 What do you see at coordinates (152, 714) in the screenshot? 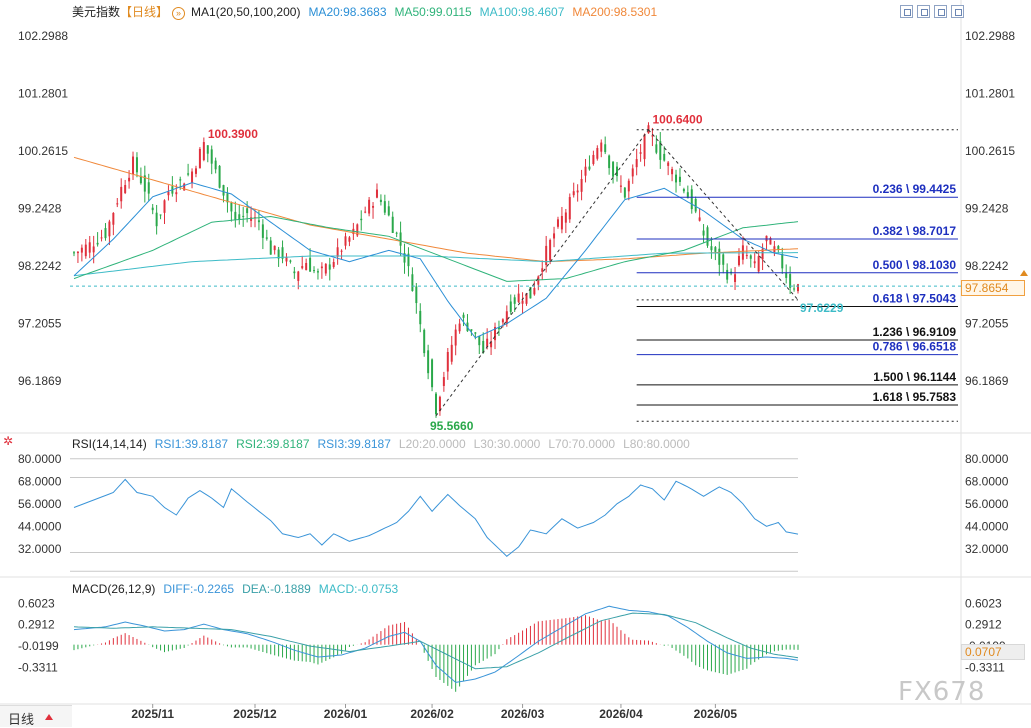
I see `x-tick-label: 2025/11` at bounding box center [152, 714].